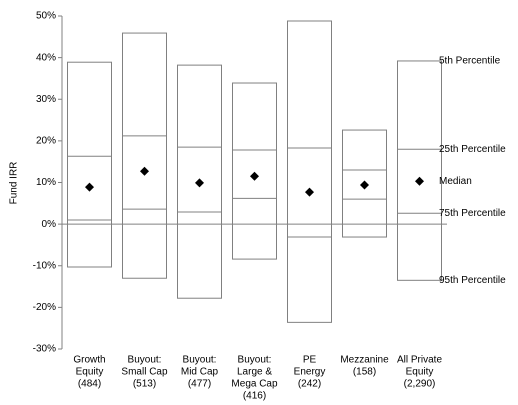 The height and width of the screenshot is (405, 518). I want to click on y-tick-label: 20%, so click(46, 141).